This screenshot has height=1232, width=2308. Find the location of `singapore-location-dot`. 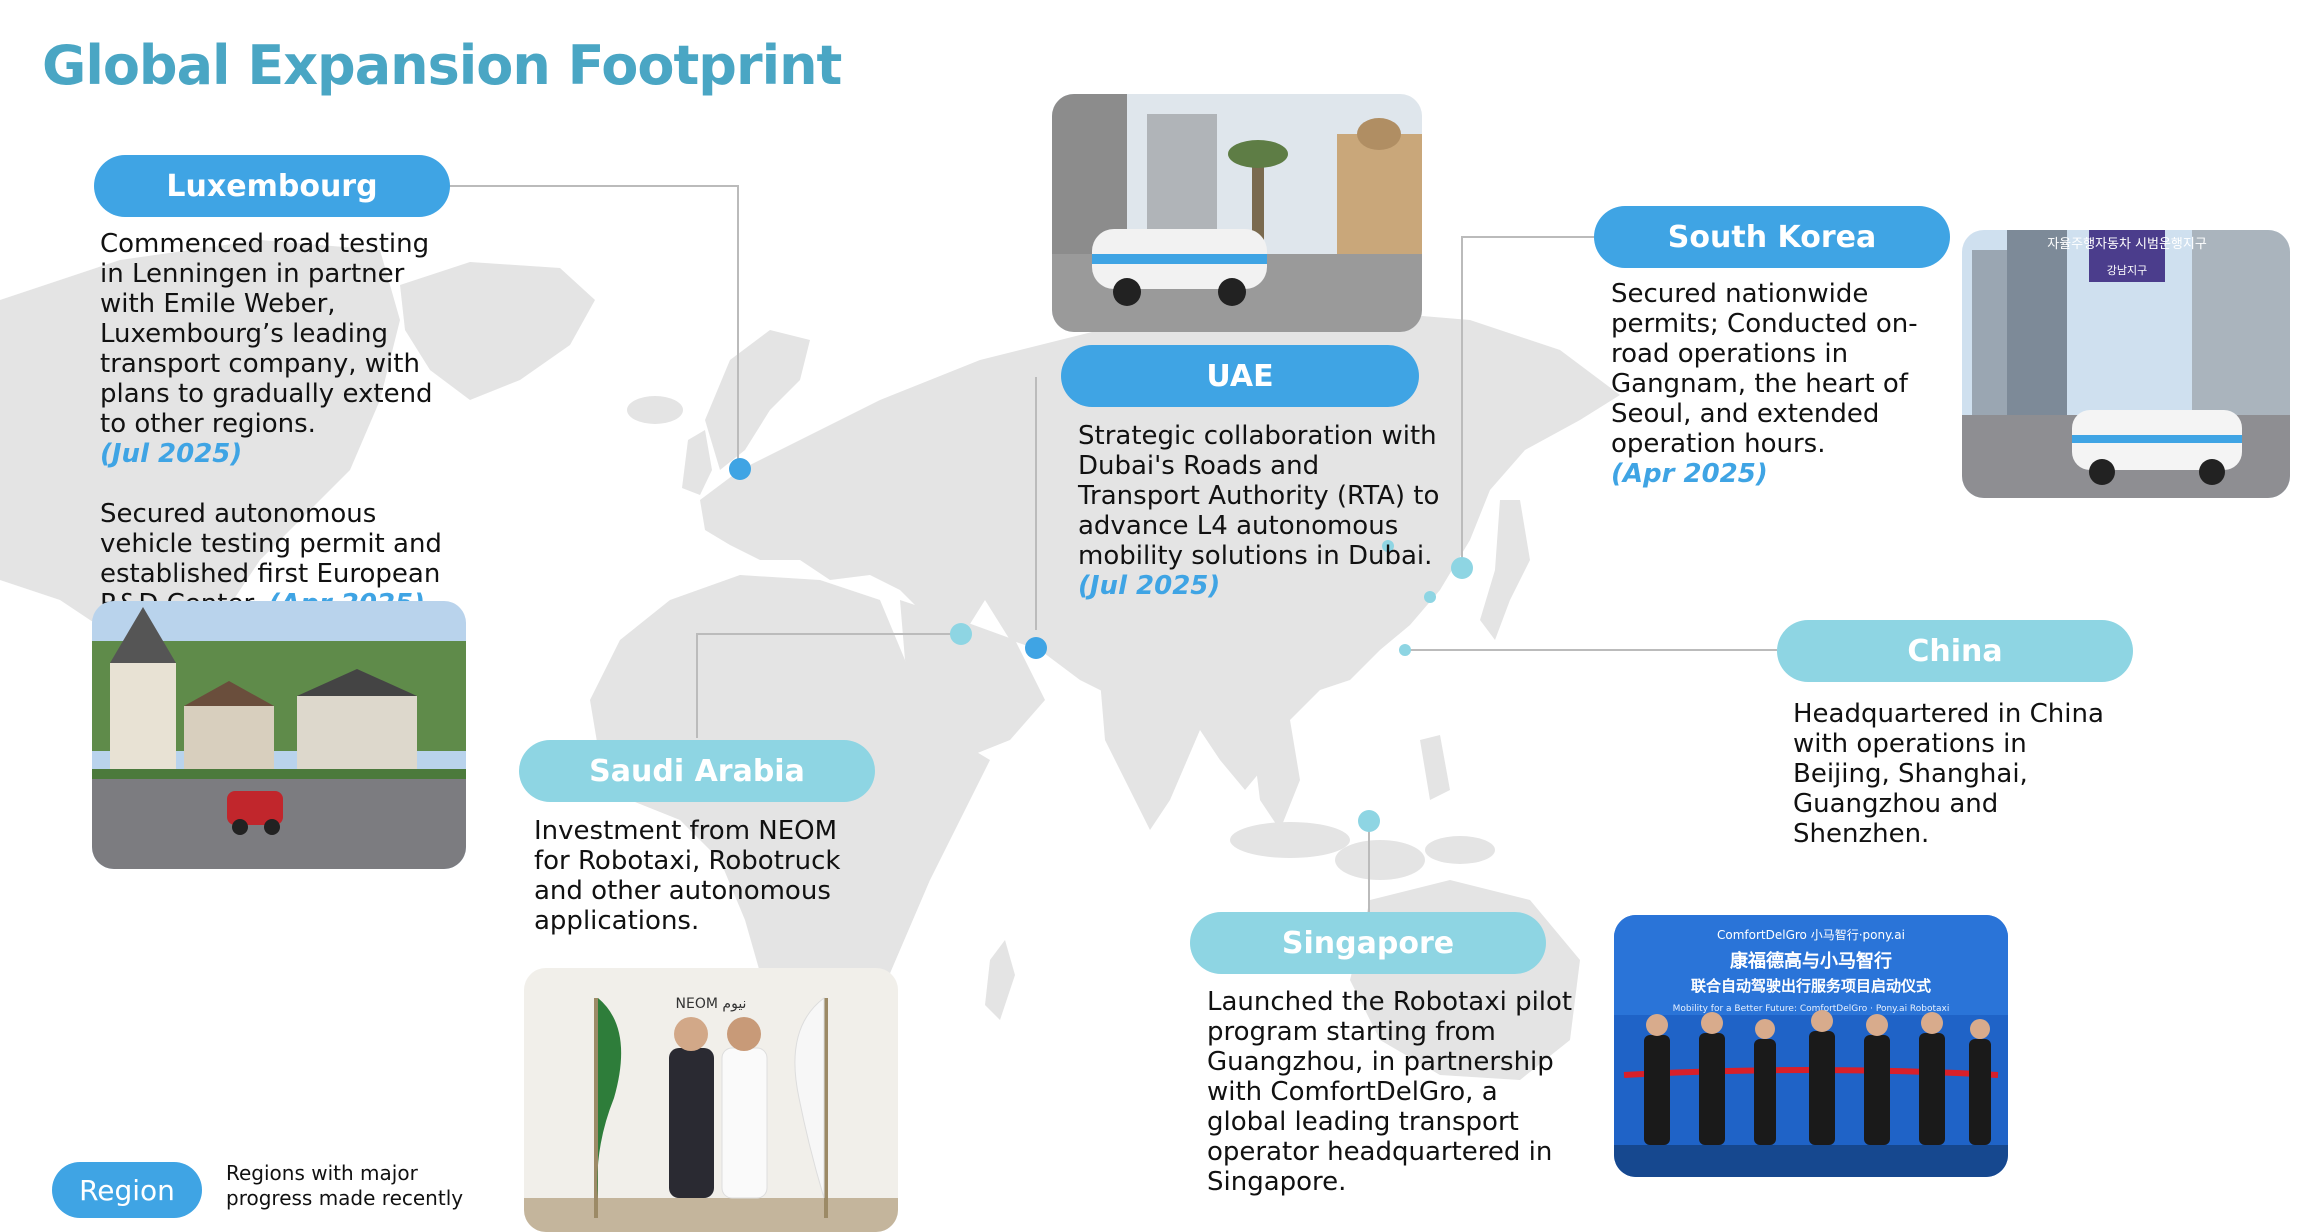

singapore-location-dot is located at coordinates (1369, 821).